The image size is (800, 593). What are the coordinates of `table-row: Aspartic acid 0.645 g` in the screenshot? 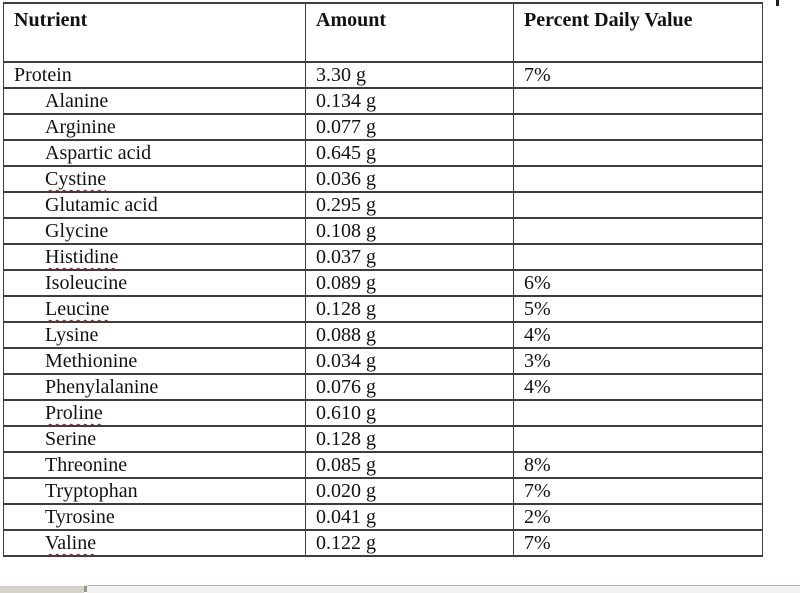 It's located at (383, 153).